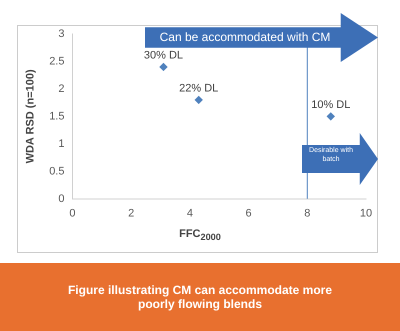  I want to click on y-tick-label: 3, so click(61, 34).